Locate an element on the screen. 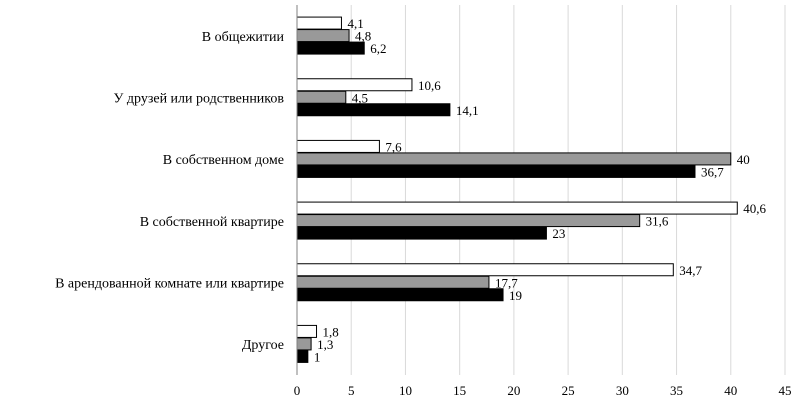 The height and width of the screenshot is (400, 793). category-label: У друзей или родственников is located at coordinates (198, 99).